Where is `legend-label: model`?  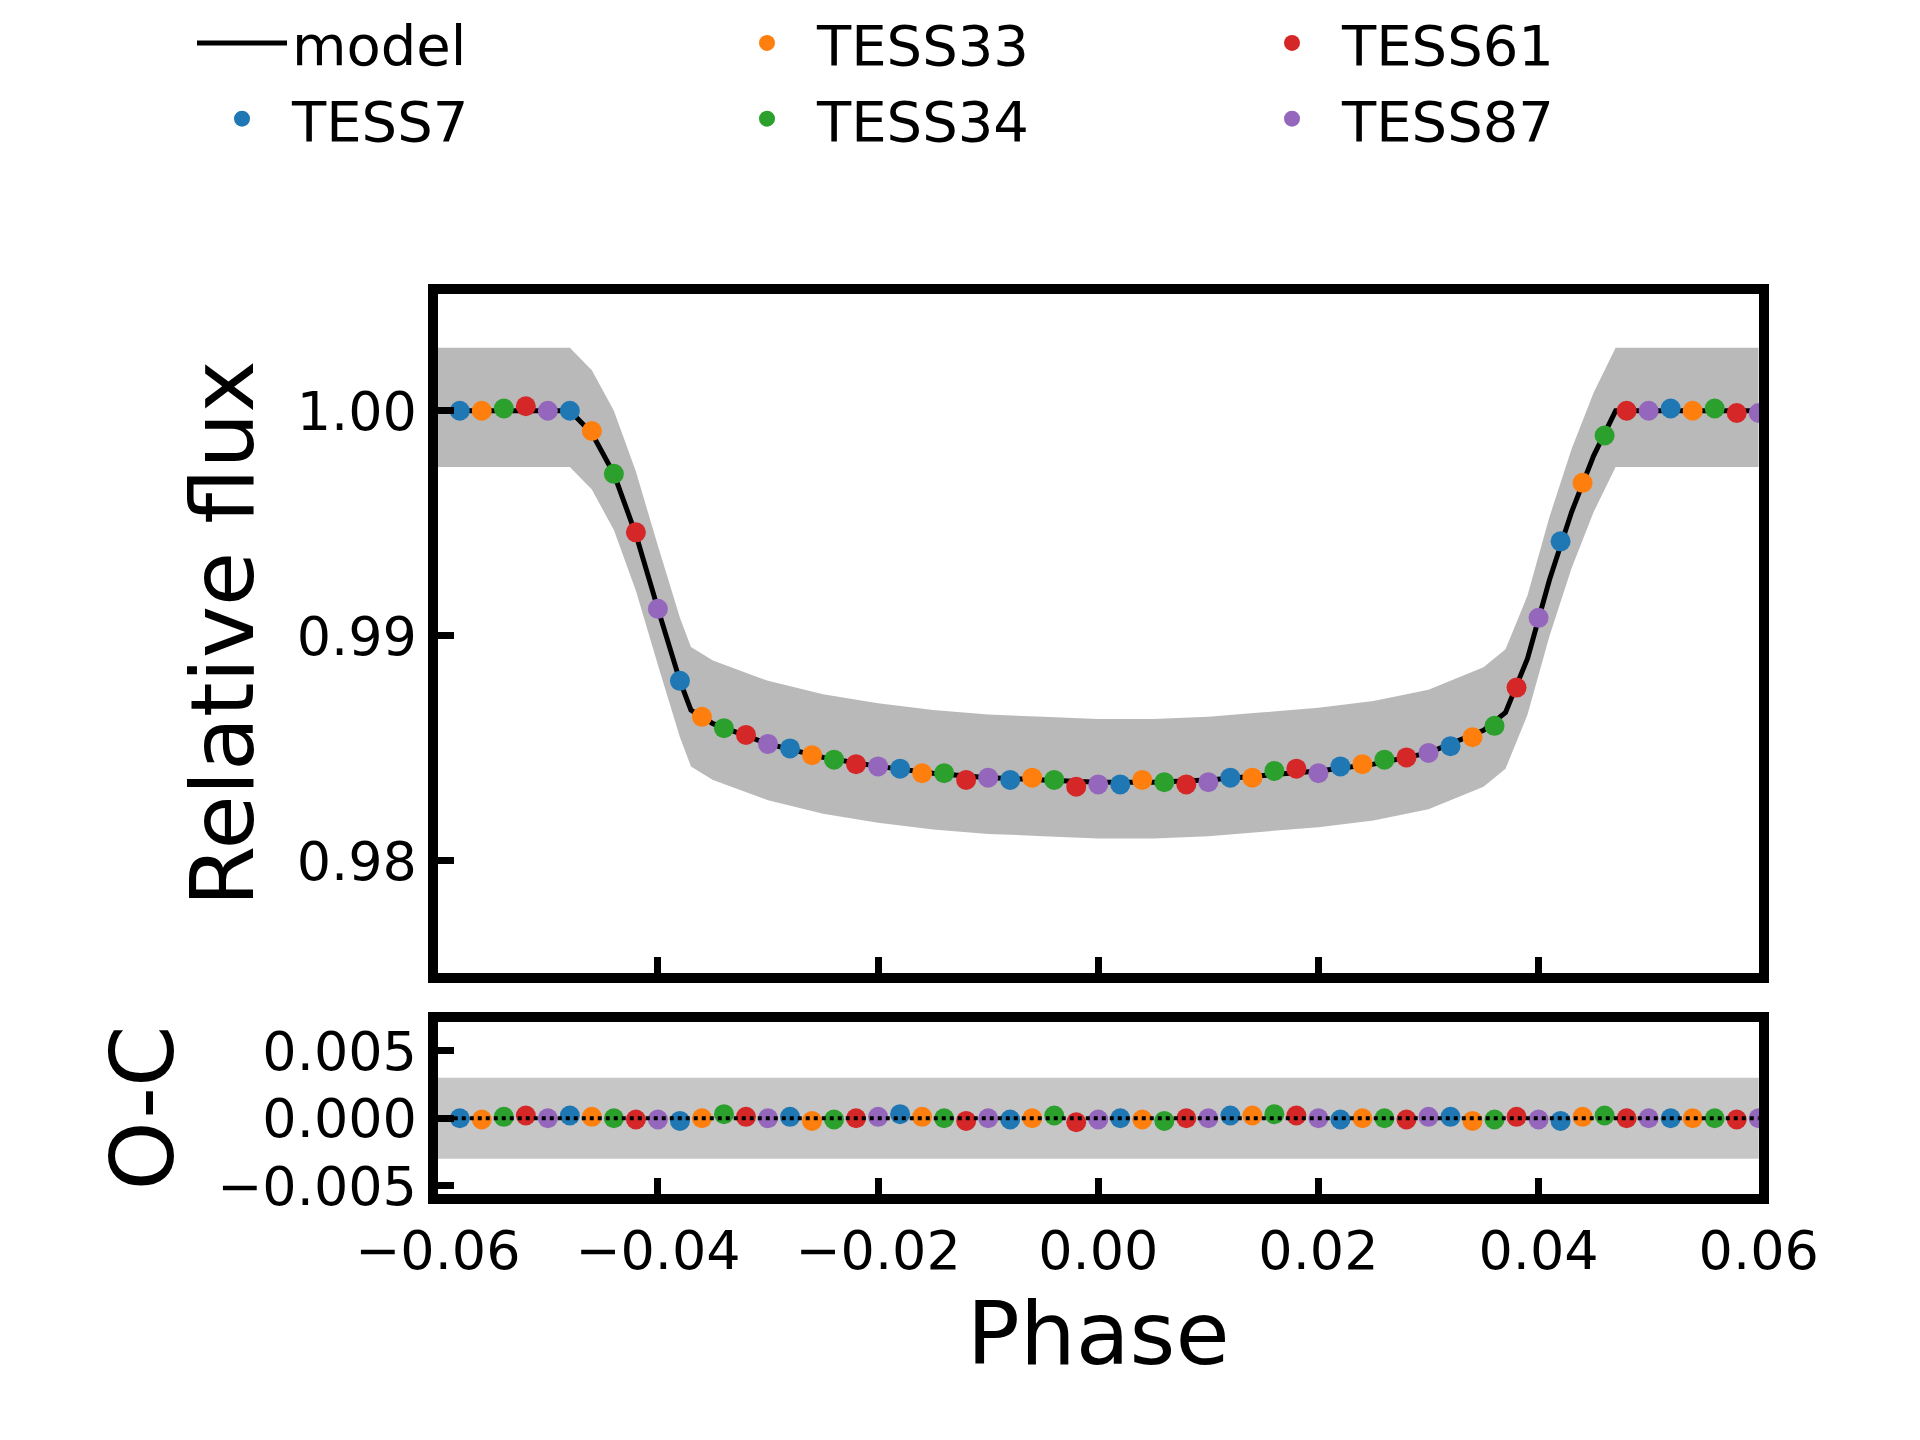
legend-label: model is located at coordinates (379, 45).